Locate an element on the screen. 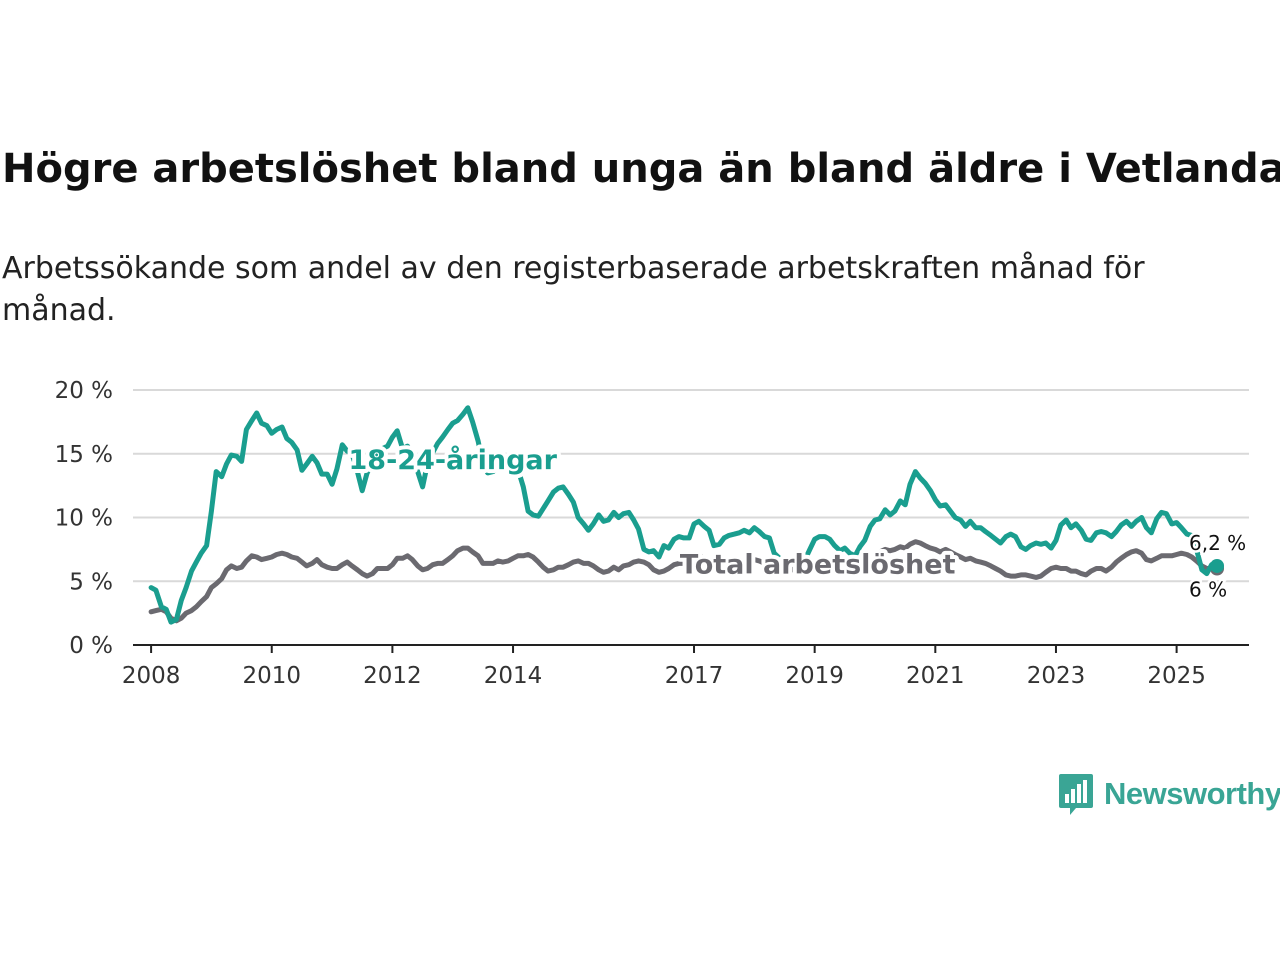 The image size is (1280, 960). x-tick-label: 2017 is located at coordinates (694, 676).